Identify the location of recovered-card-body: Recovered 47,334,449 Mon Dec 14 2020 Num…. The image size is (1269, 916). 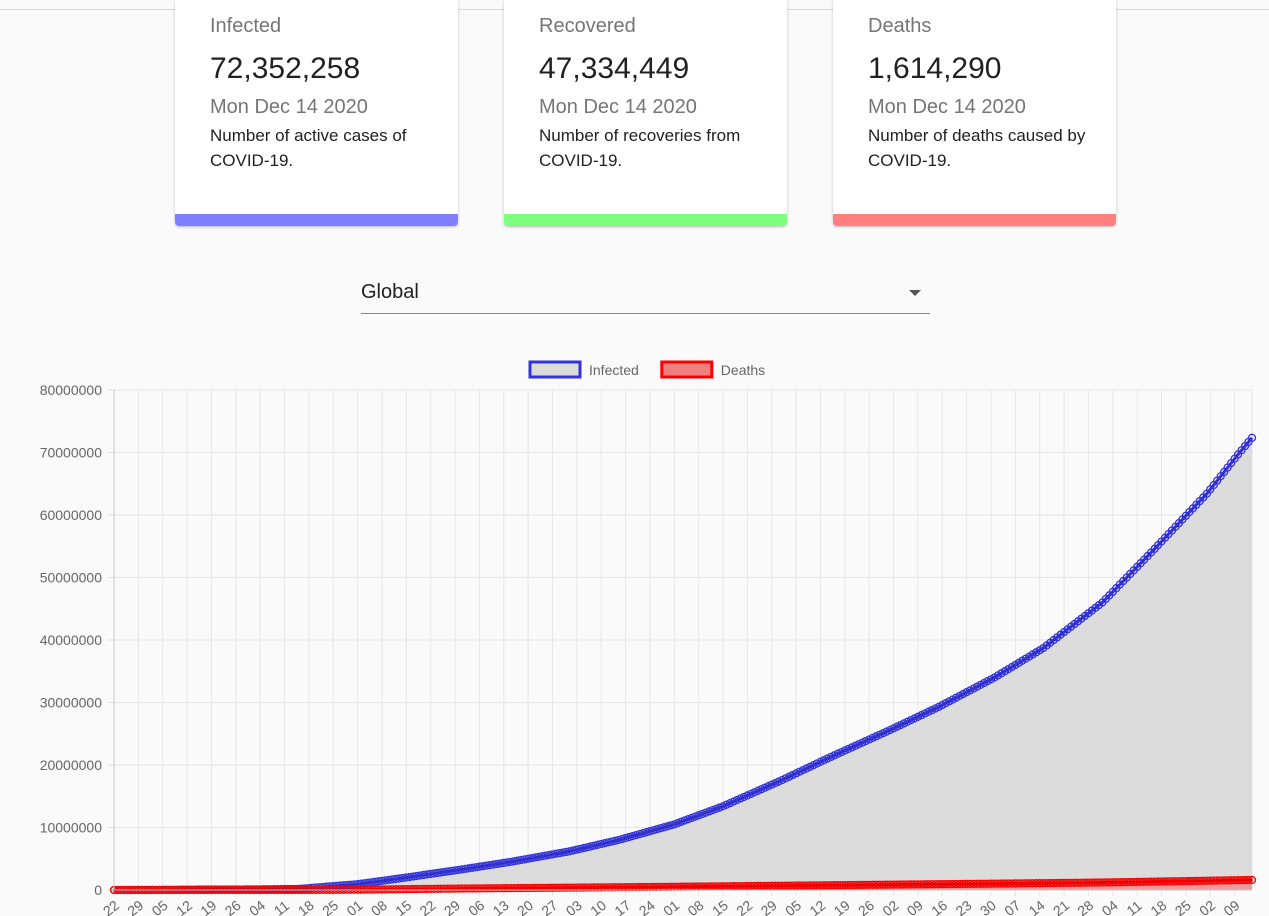
(653, 93).